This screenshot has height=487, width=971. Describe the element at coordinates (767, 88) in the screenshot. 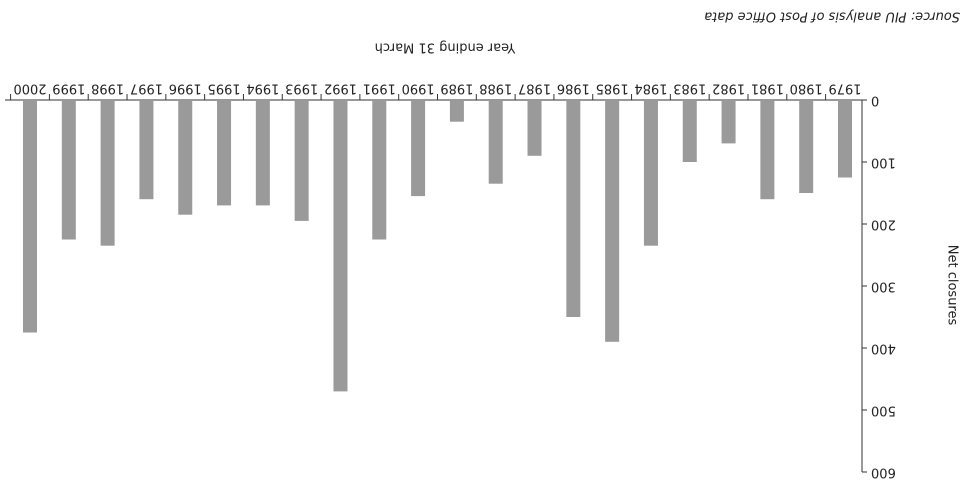

I see `x-tick-label: 1981` at that location.